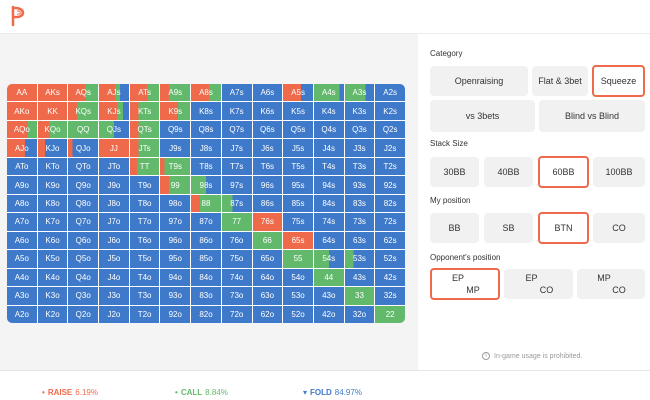  Describe the element at coordinates (114, 203) in the screenshot. I see `hand-cell-j8o: J8o` at that location.